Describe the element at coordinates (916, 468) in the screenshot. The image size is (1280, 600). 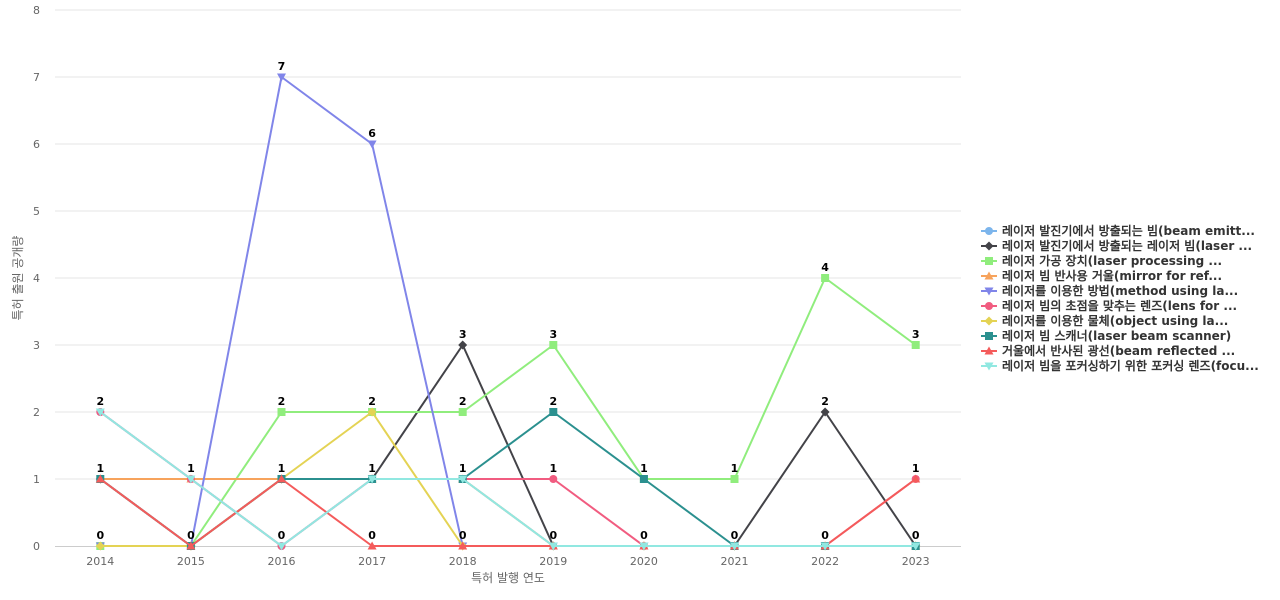
I see `data-label-2023-1: 1` at that location.